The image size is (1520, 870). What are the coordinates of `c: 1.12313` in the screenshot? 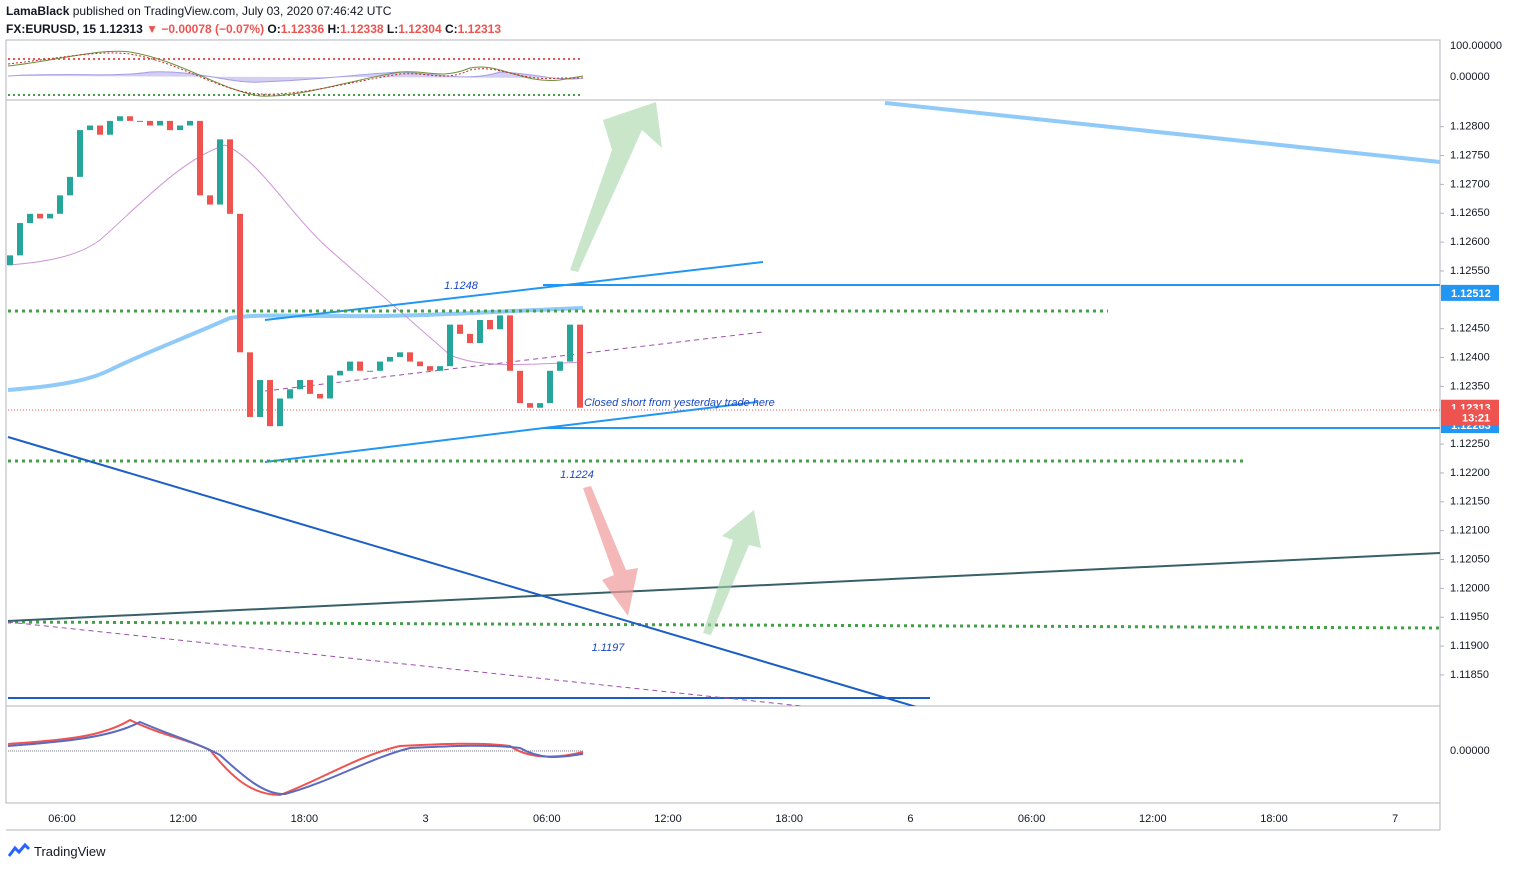 It's located at (479, 29).